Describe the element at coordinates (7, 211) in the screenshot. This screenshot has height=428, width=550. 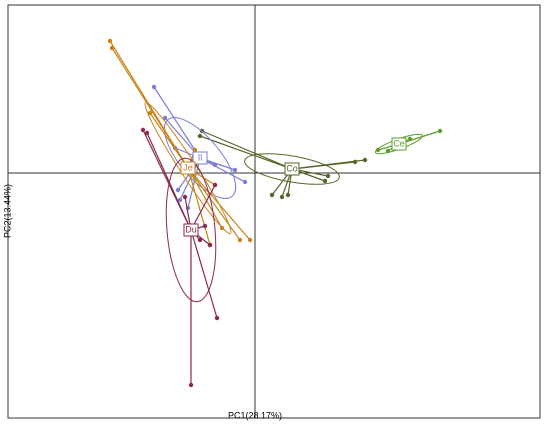
I see `y-axis-label: PC2(13.44%)` at that location.